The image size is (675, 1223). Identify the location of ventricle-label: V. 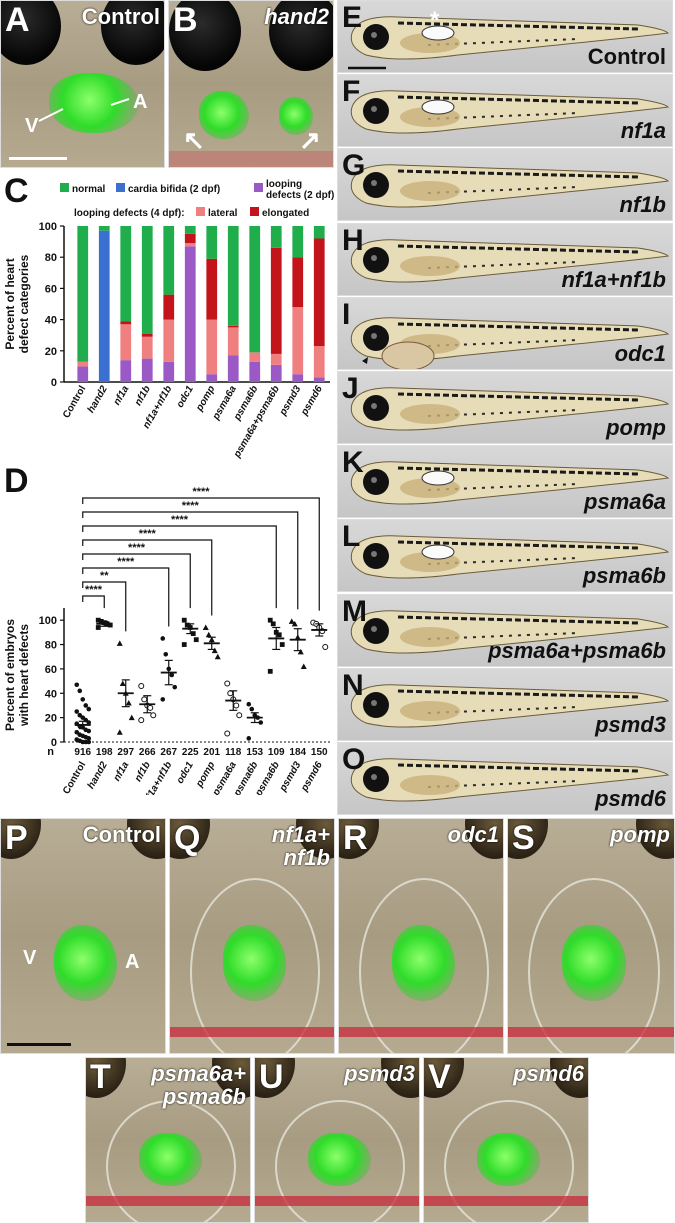
(32, 126).